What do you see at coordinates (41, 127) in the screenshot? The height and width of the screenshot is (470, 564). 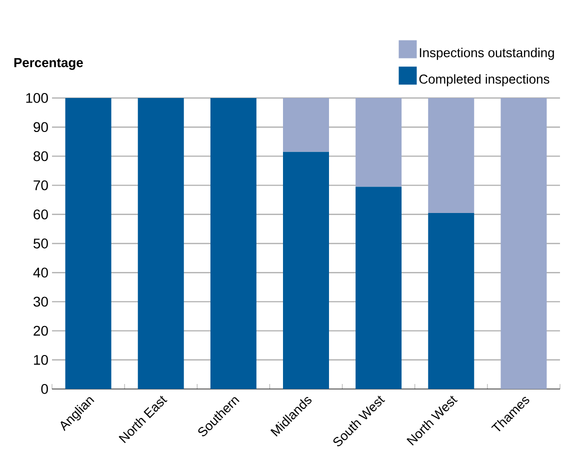 I see `y-tick-label: 90` at bounding box center [41, 127].